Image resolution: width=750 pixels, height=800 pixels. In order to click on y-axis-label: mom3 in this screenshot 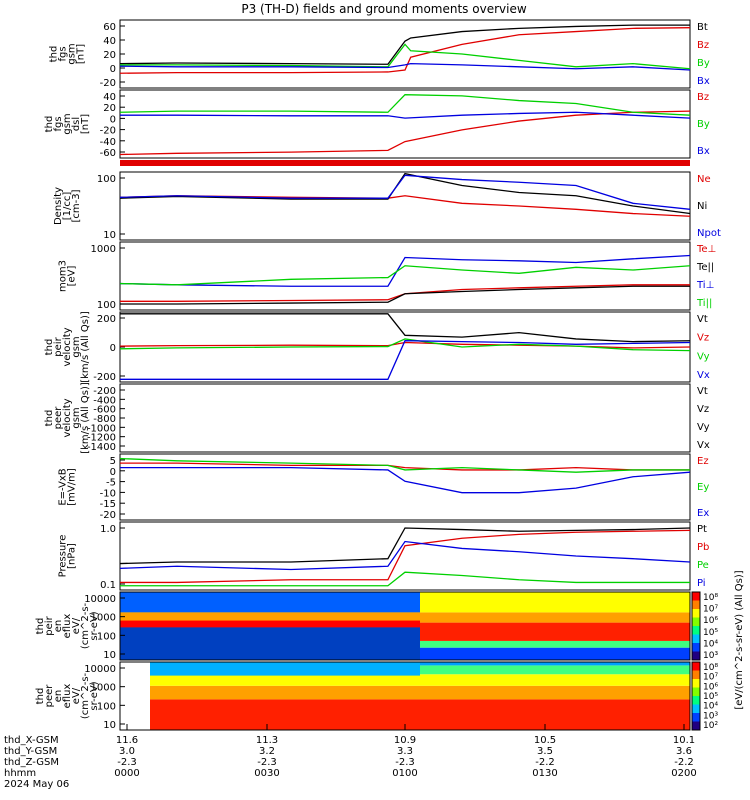, I will do `click(63, 276)`.